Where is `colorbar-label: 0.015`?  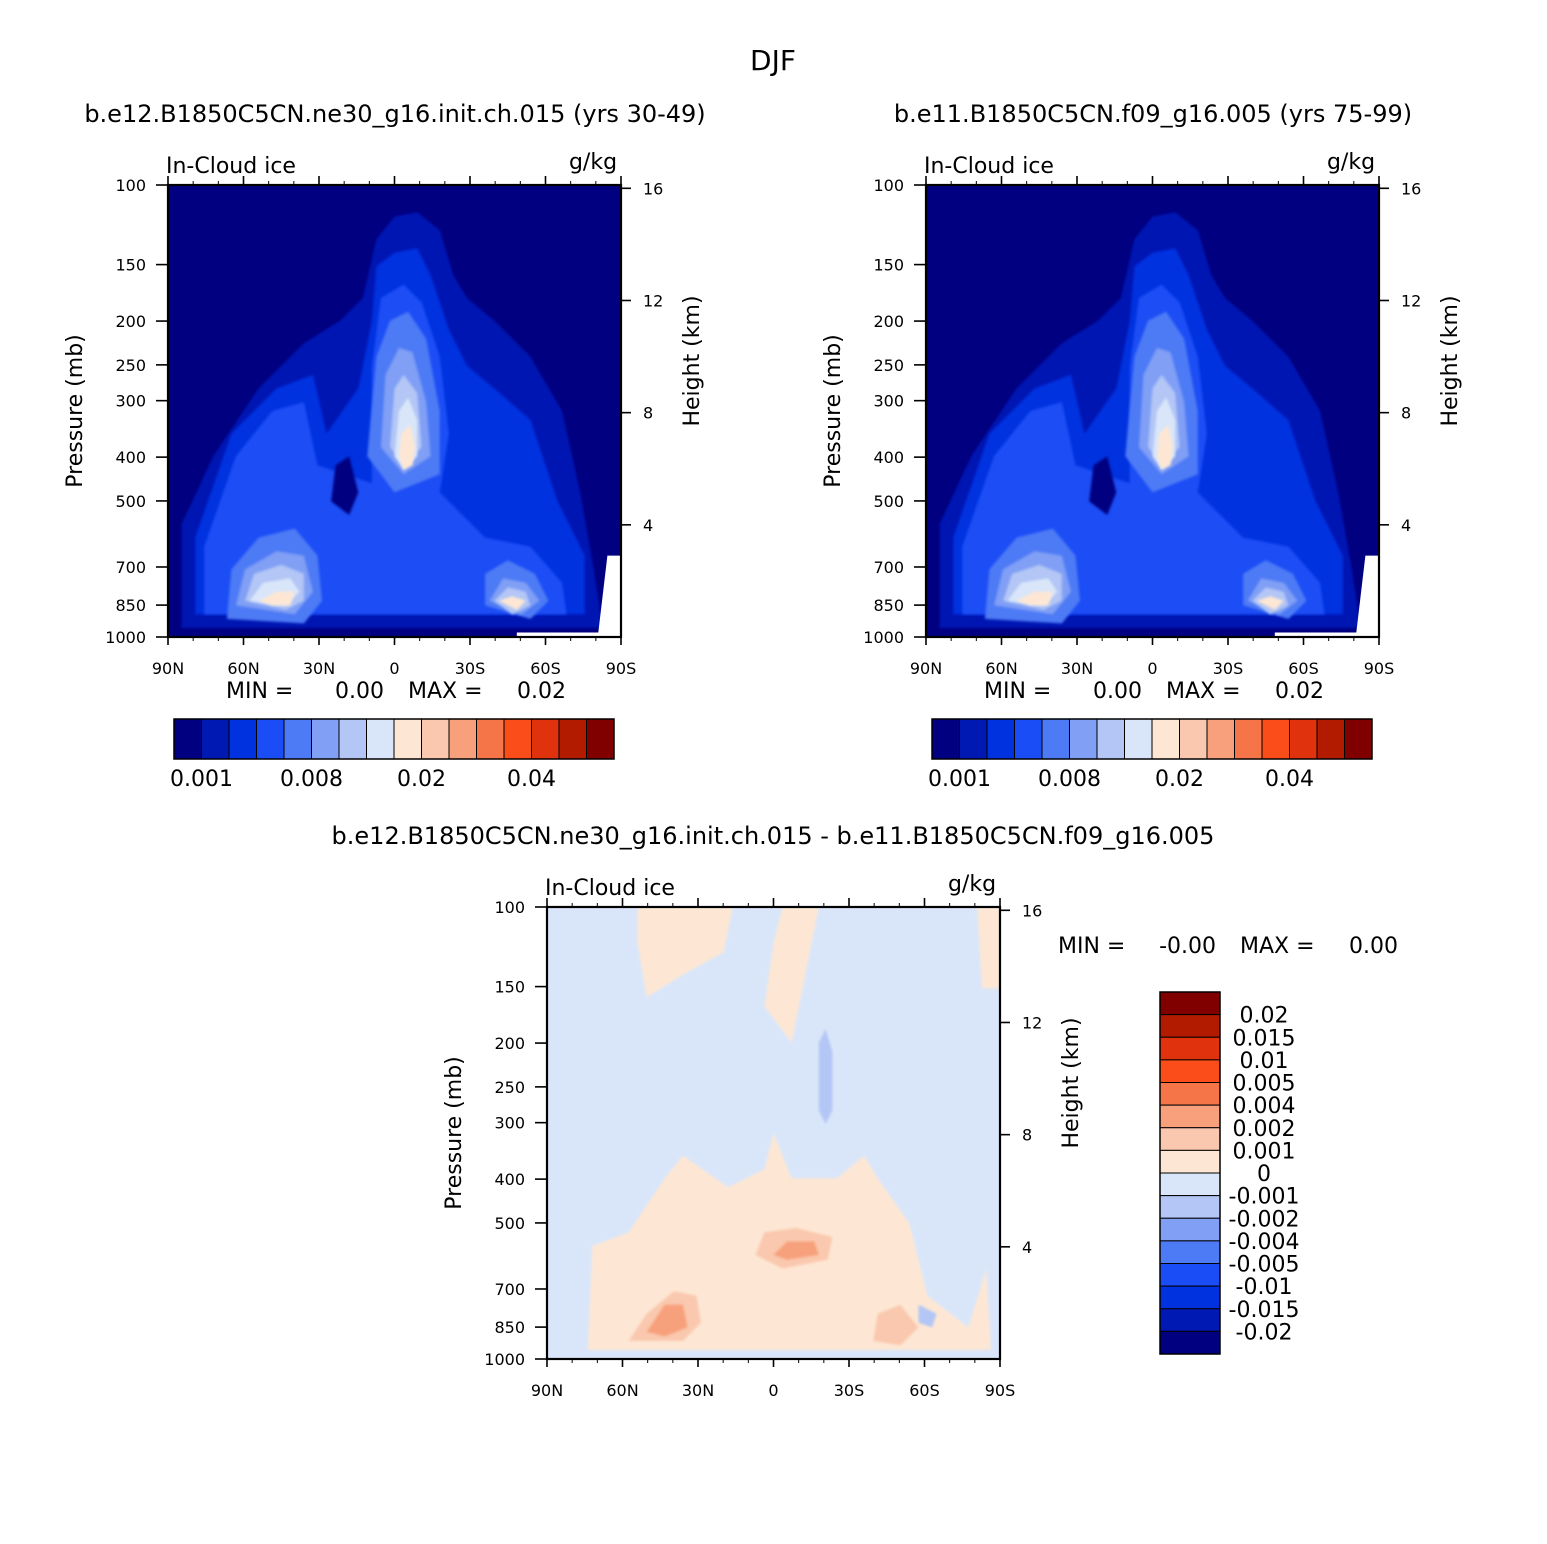 colorbar-label: 0.015 is located at coordinates (1264, 1038).